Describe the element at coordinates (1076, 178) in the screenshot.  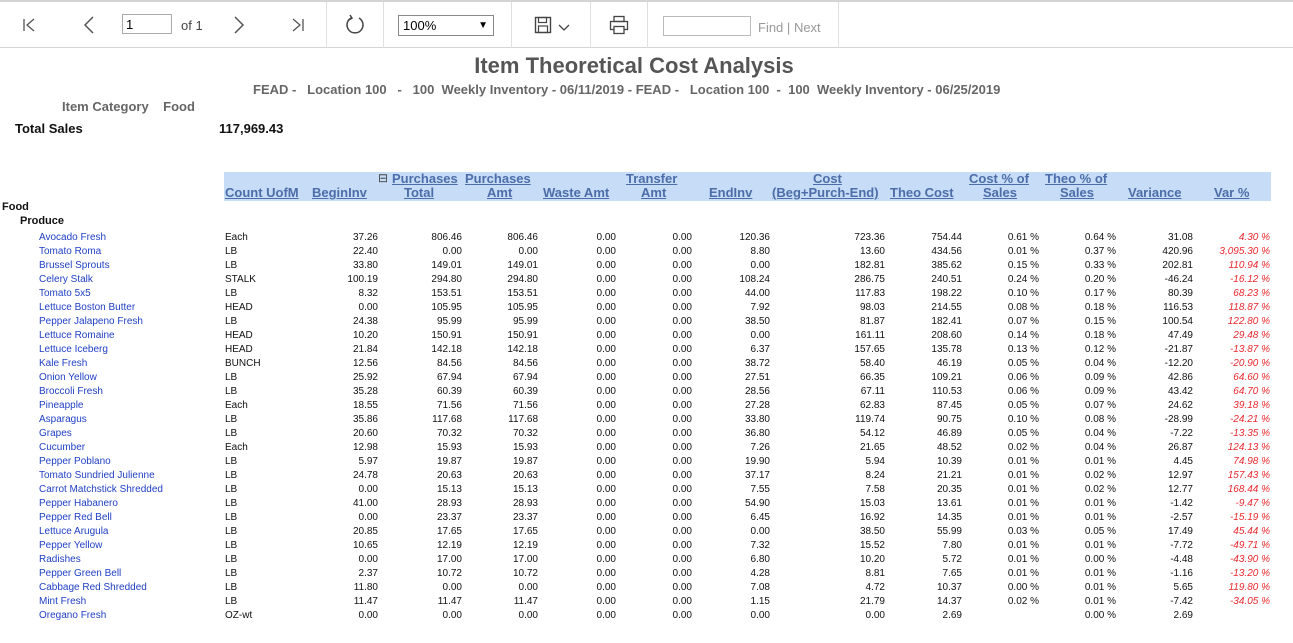
I see `col-theo-pct-sales: Theo % of` at that location.